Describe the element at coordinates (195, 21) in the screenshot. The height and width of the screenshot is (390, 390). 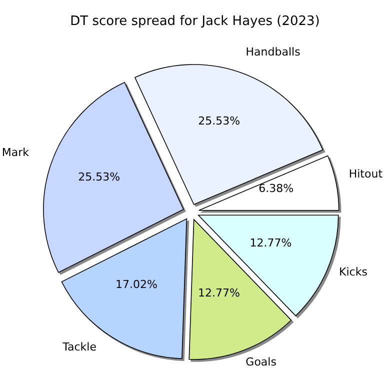
I see `chart-title: DT score spread for Jack Hayes (2023)` at that location.